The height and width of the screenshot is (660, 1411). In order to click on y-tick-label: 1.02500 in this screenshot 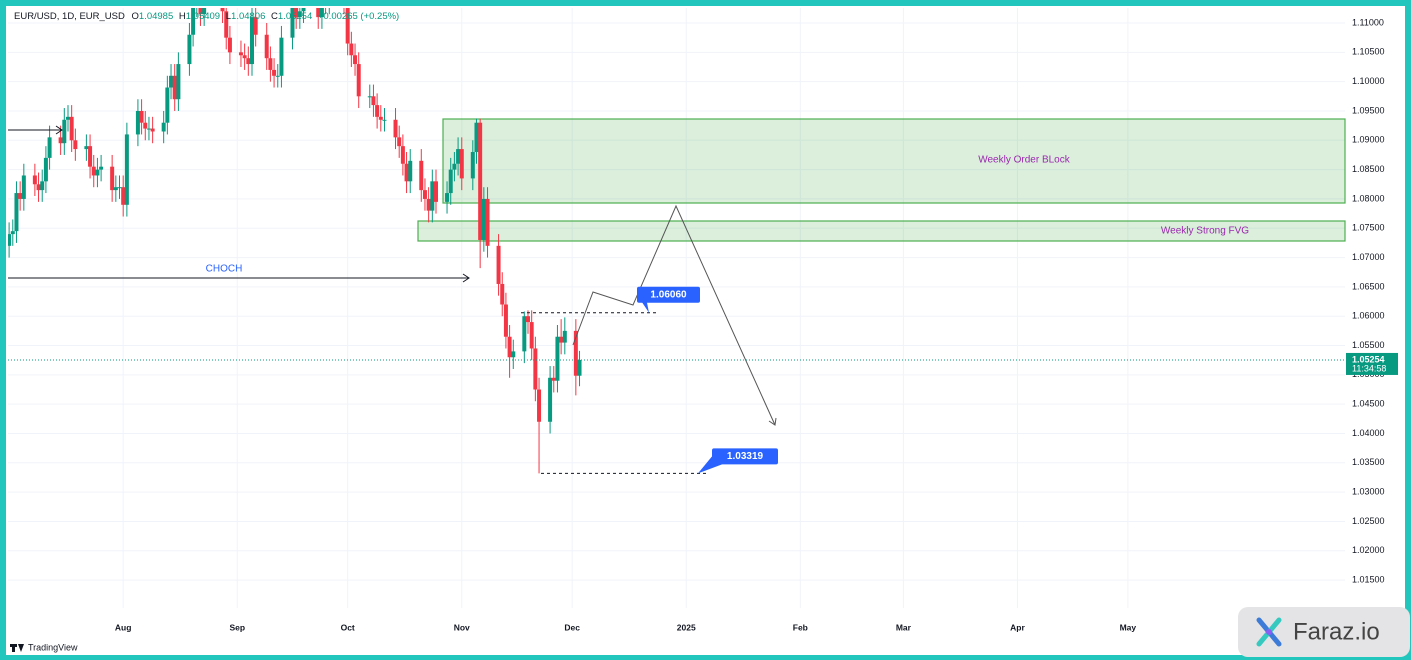, I will do `click(1368, 521)`.